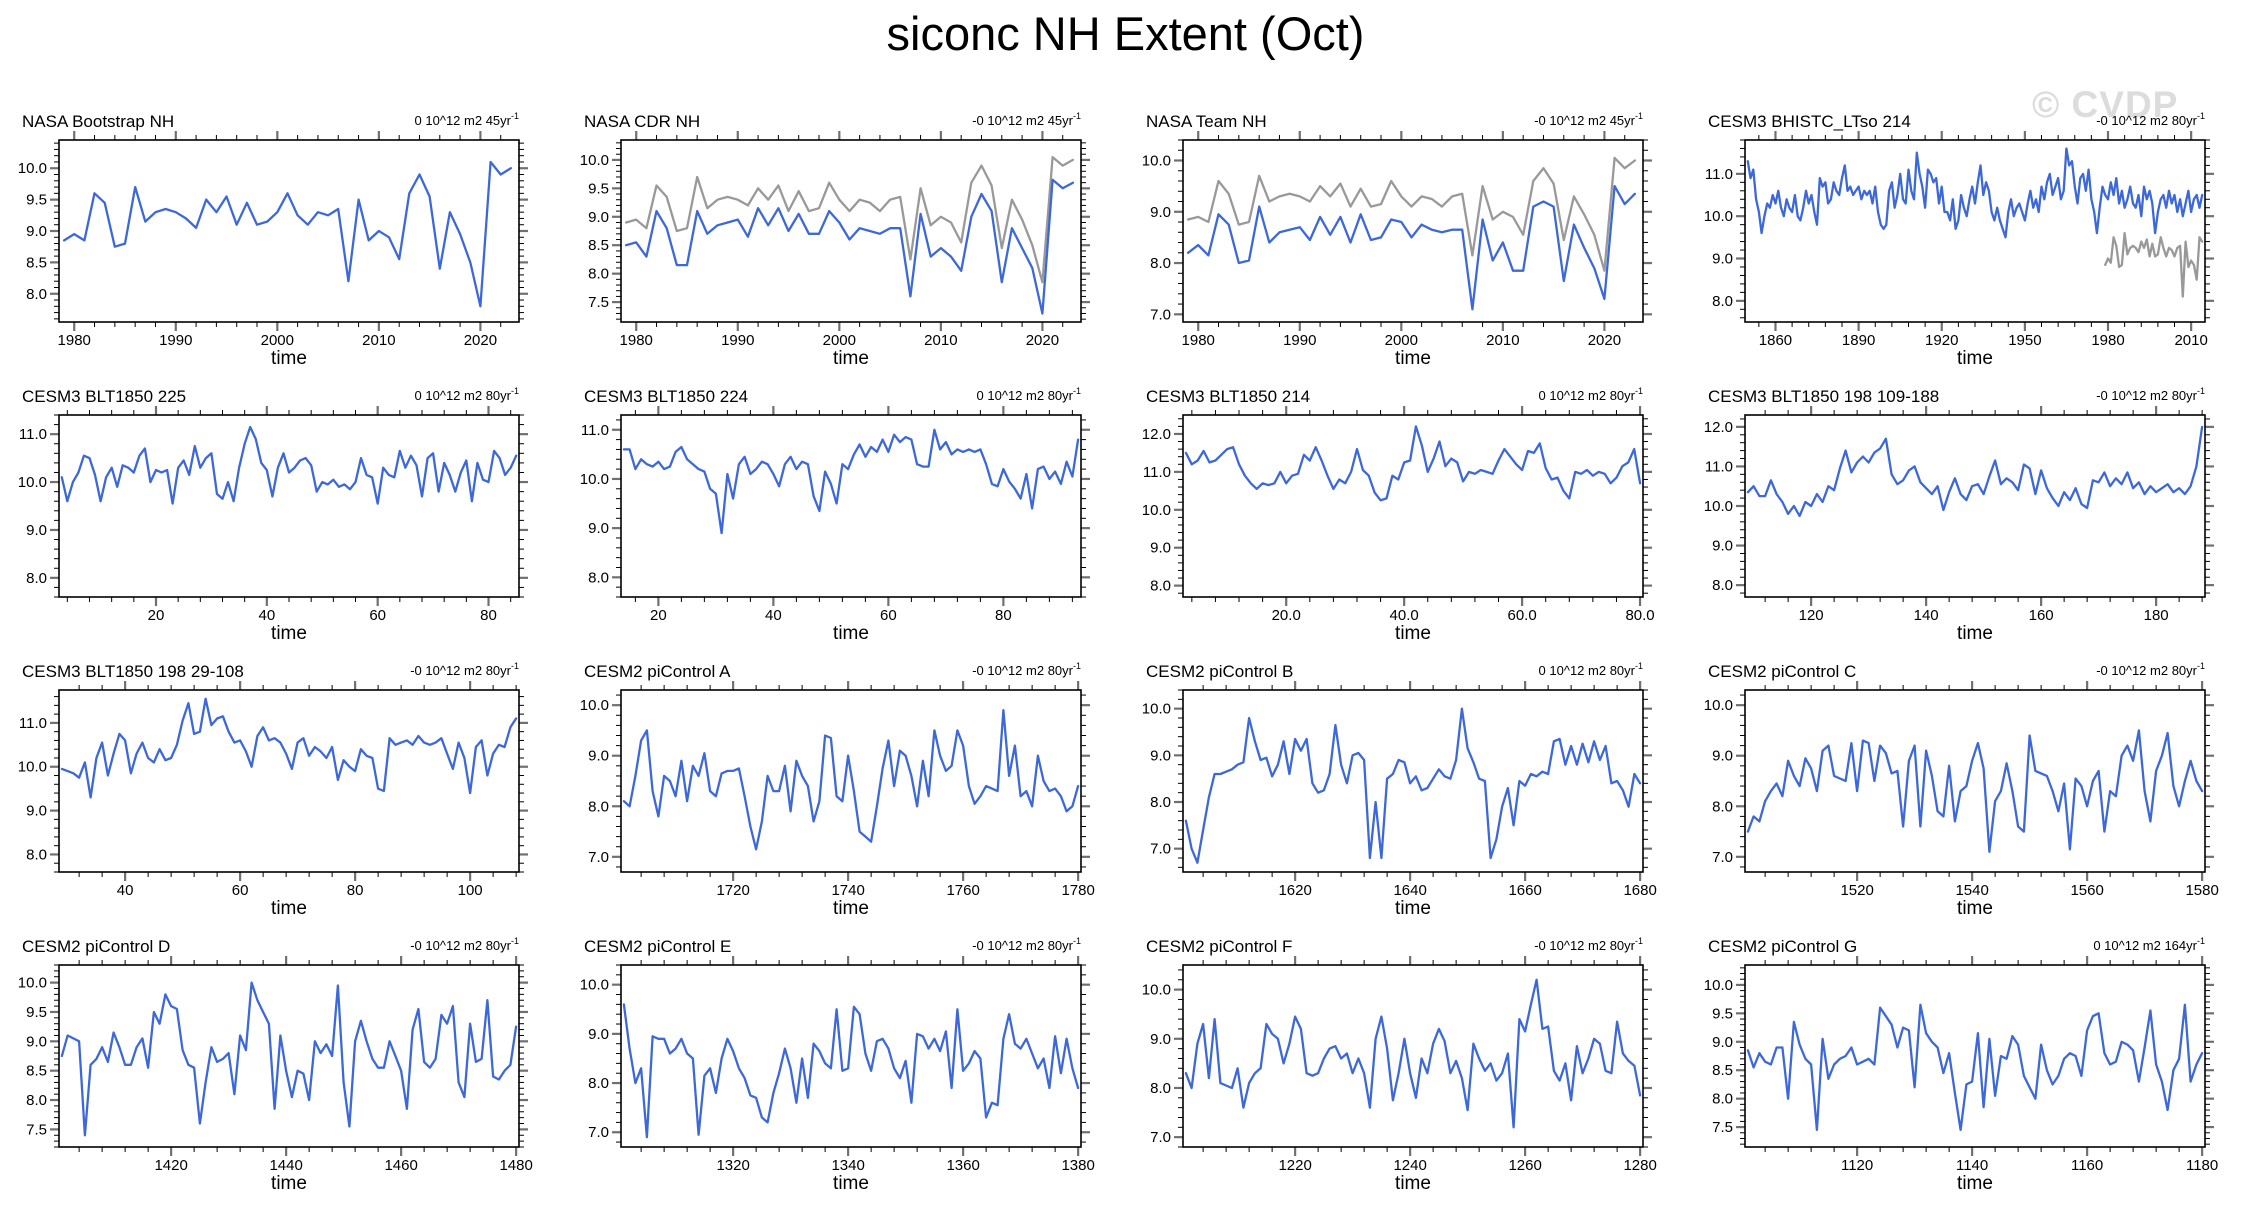 This screenshot has width=2251, height=1232. Describe the element at coordinates (133, 671) in the screenshot. I see `panel-title: CESM3 BLT1850 198 29-108` at that location.